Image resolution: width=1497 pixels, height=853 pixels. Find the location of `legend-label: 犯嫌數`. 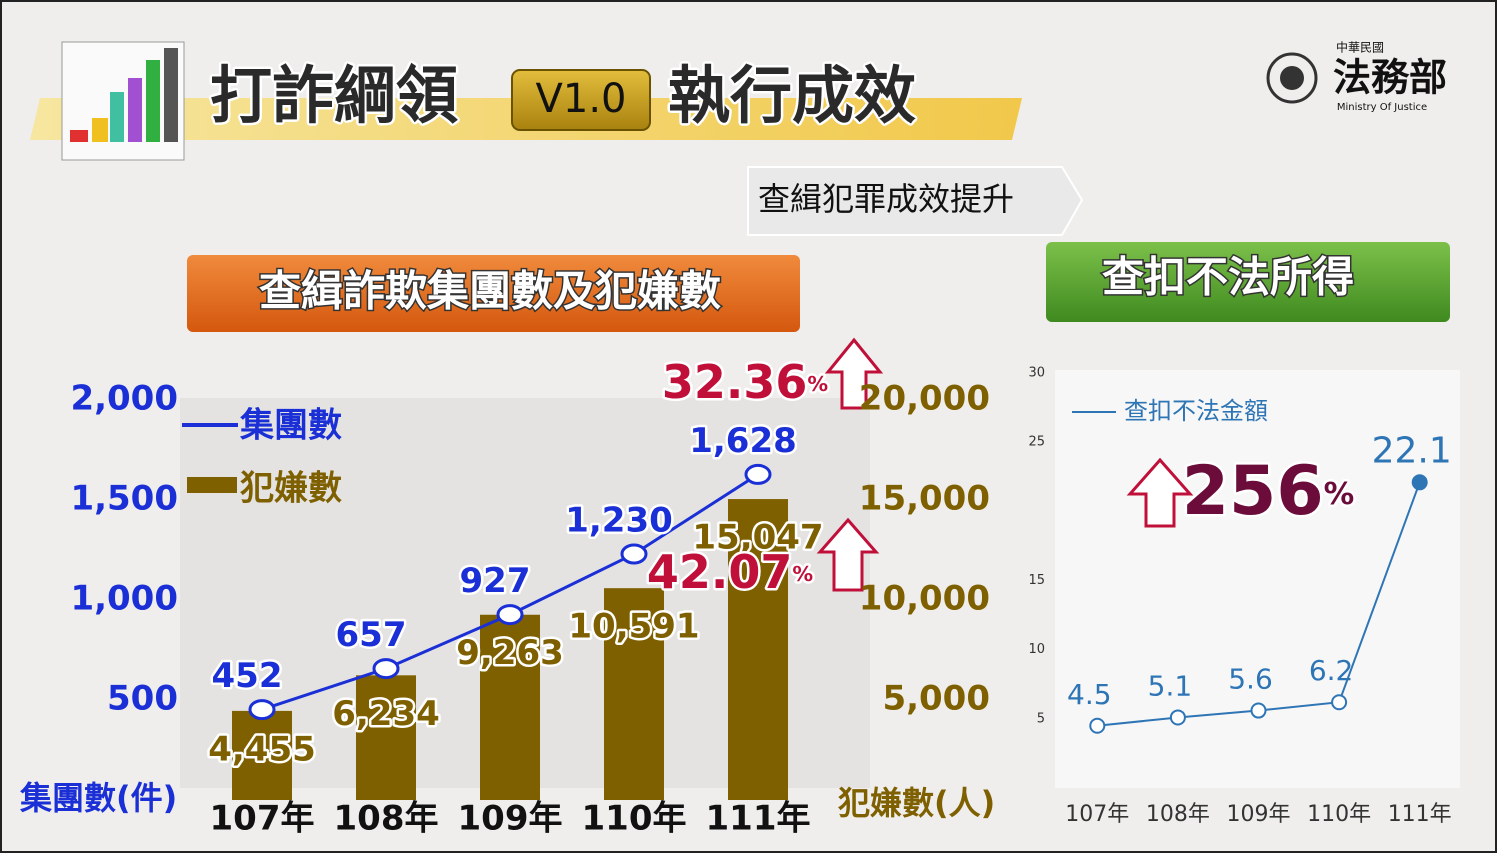

legend-label: 犯嫌數 is located at coordinates (291, 489).